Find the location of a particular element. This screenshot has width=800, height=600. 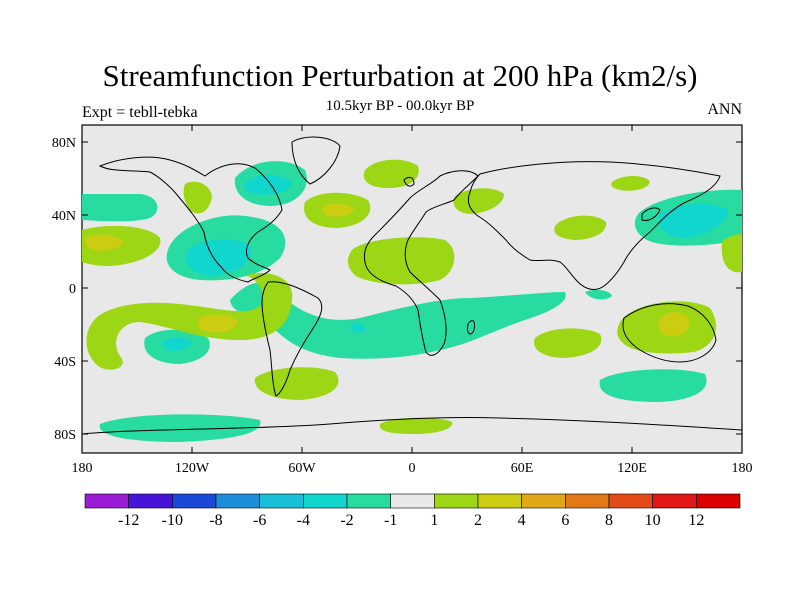

coast-antarctica is located at coordinates (412, 425).